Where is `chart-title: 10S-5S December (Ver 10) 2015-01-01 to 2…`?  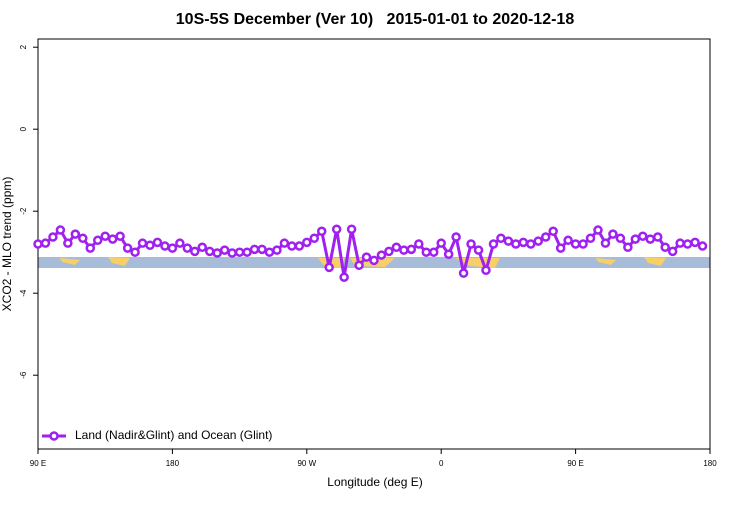
chart-title: 10S-5S December (Ver 10) 2015-01-01 to 2… is located at coordinates (375, 19).